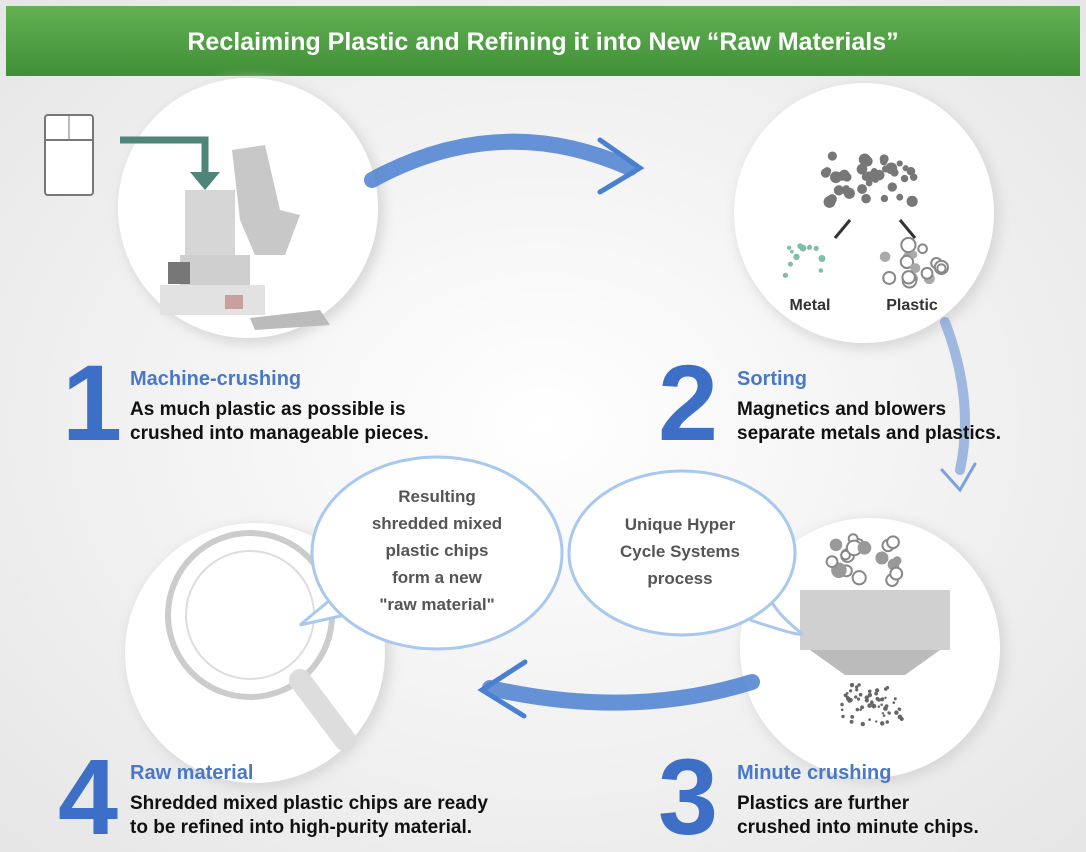  What do you see at coordinates (437, 577) in the screenshot?
I see `bubble-text: form a new` at bounding box center [437, 577].